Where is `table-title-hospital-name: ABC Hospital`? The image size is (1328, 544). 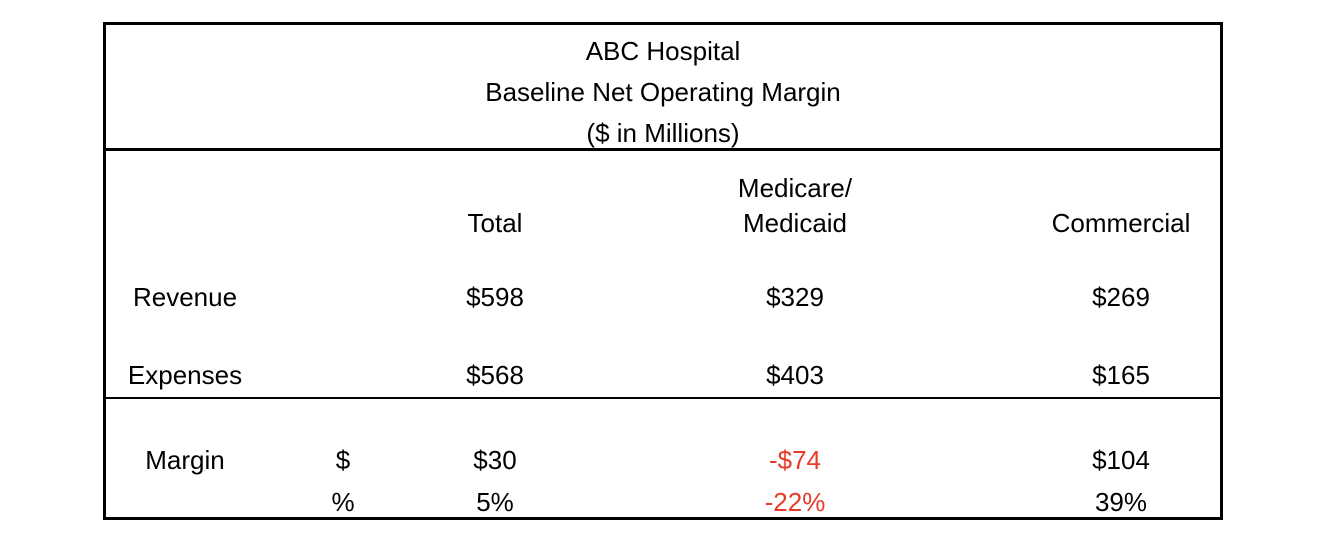 table-title-hospital-name: ABC Hospital is located at coordinates (663, 51).